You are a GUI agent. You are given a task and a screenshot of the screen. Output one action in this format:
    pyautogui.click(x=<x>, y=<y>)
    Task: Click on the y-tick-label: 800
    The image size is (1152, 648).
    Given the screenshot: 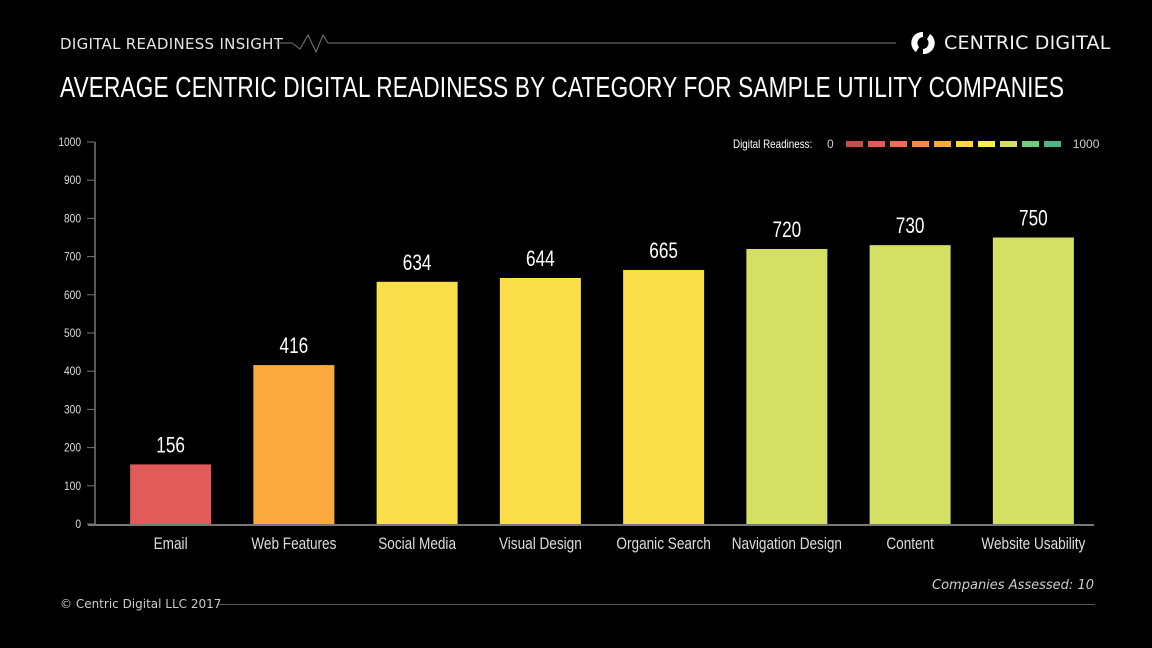 What is the action you would take?
    pyautogui.click(x=72, y=219)
    